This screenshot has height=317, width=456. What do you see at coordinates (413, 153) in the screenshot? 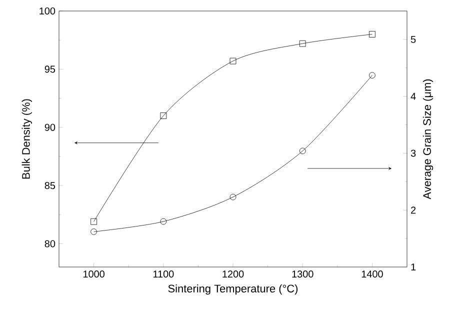
I see `y2-tick-label: 3` at bounding box center [413, 153].